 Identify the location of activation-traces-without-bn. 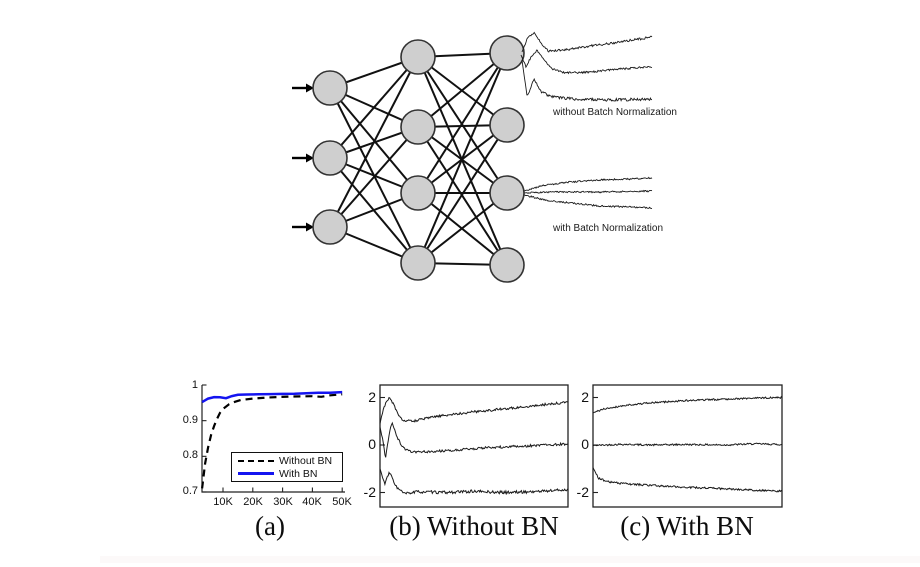
(586, 66).